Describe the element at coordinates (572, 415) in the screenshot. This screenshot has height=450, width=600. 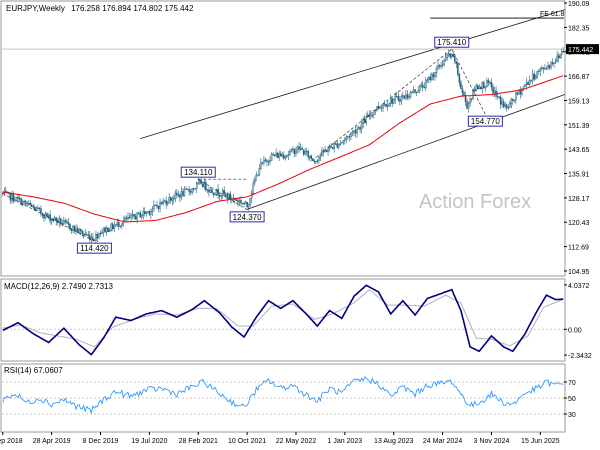
I see `rsi-y-tick-label: 30` at that location.